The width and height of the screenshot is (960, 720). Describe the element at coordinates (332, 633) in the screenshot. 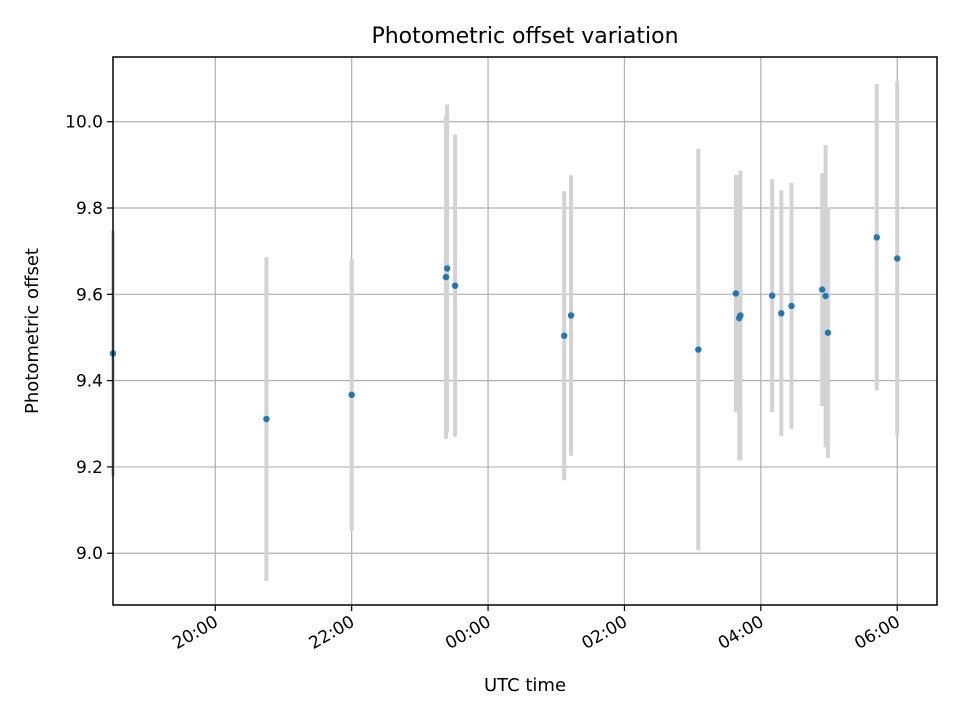

I see `x-tick-label: 22:00` at that location.